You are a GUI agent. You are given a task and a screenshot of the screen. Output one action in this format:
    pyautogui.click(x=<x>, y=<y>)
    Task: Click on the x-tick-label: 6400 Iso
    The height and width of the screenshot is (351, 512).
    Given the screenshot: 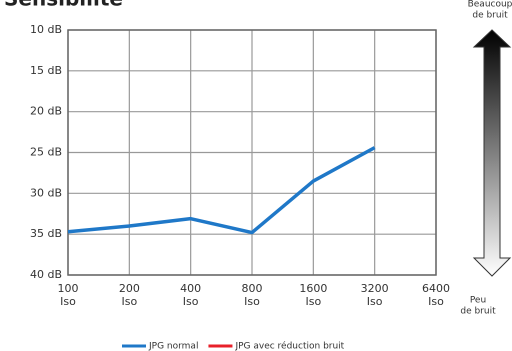 What is the action you would take?
    pyautogui.click(x=436, y=295)
    